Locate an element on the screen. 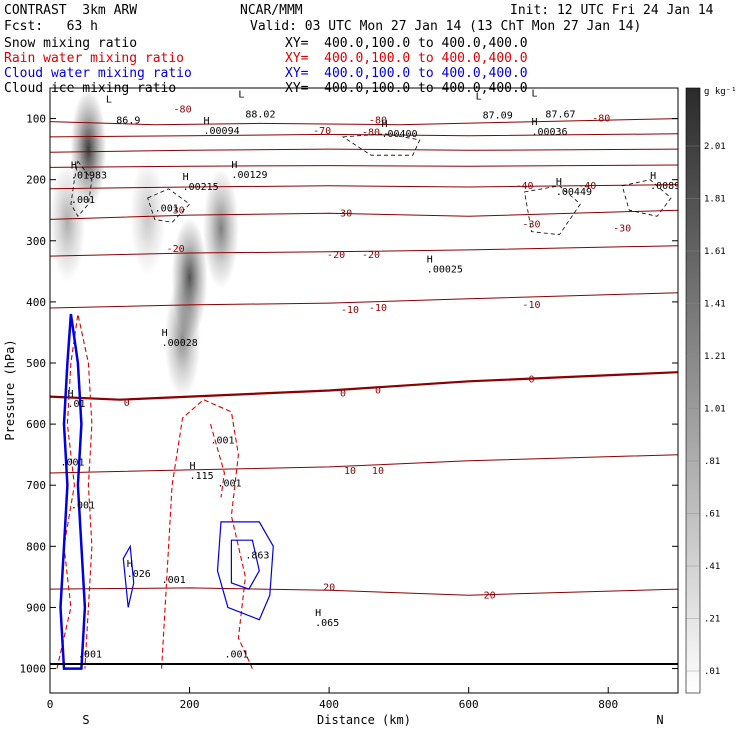  marker-value: .026 is located at coordinates (139, 574).